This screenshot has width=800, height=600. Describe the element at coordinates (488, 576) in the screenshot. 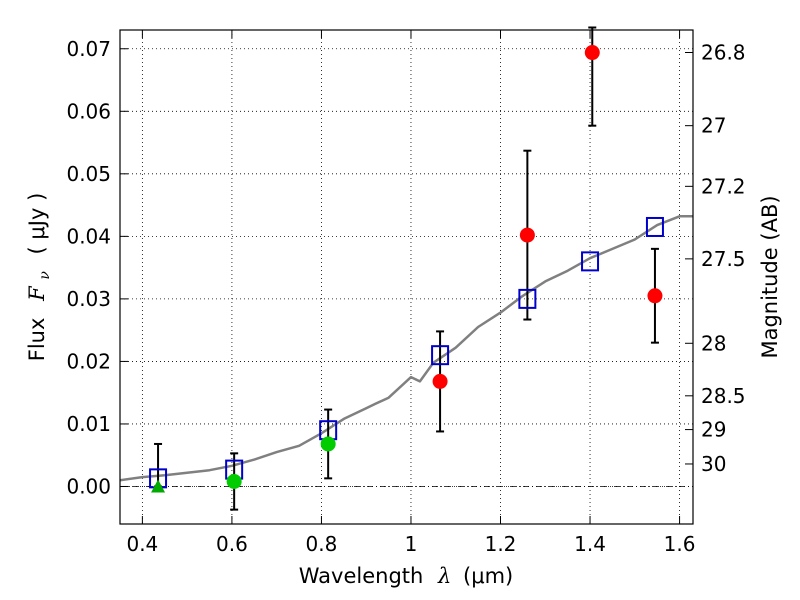

I see `x-axis-title-unit: (μm)` at that location.